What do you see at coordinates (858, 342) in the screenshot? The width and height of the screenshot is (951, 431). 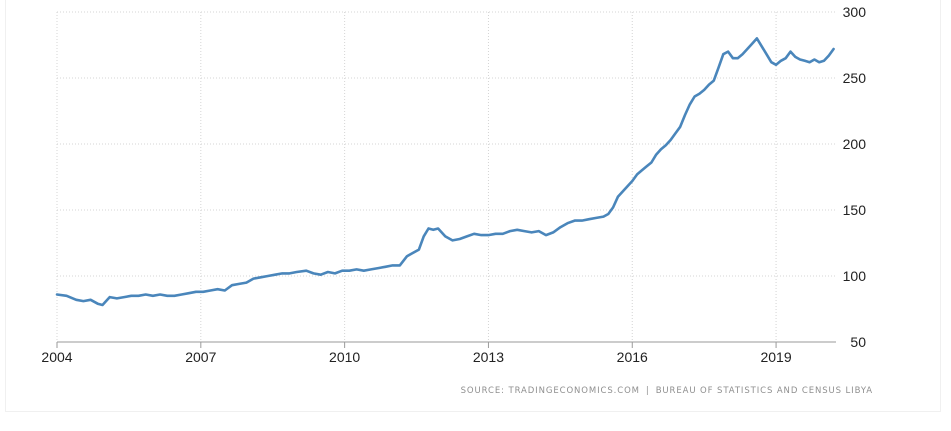 I see `y-tick-label: 50` at bounding box center [858, 342].